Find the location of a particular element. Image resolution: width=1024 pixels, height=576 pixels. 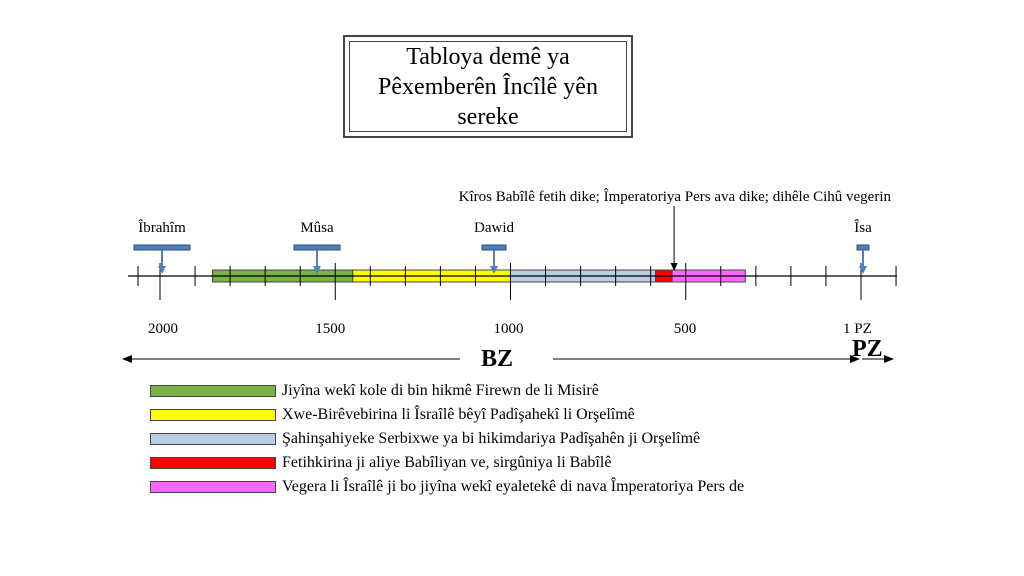

prophet-marker-3: Dawid is located at coordinates (494, 247).